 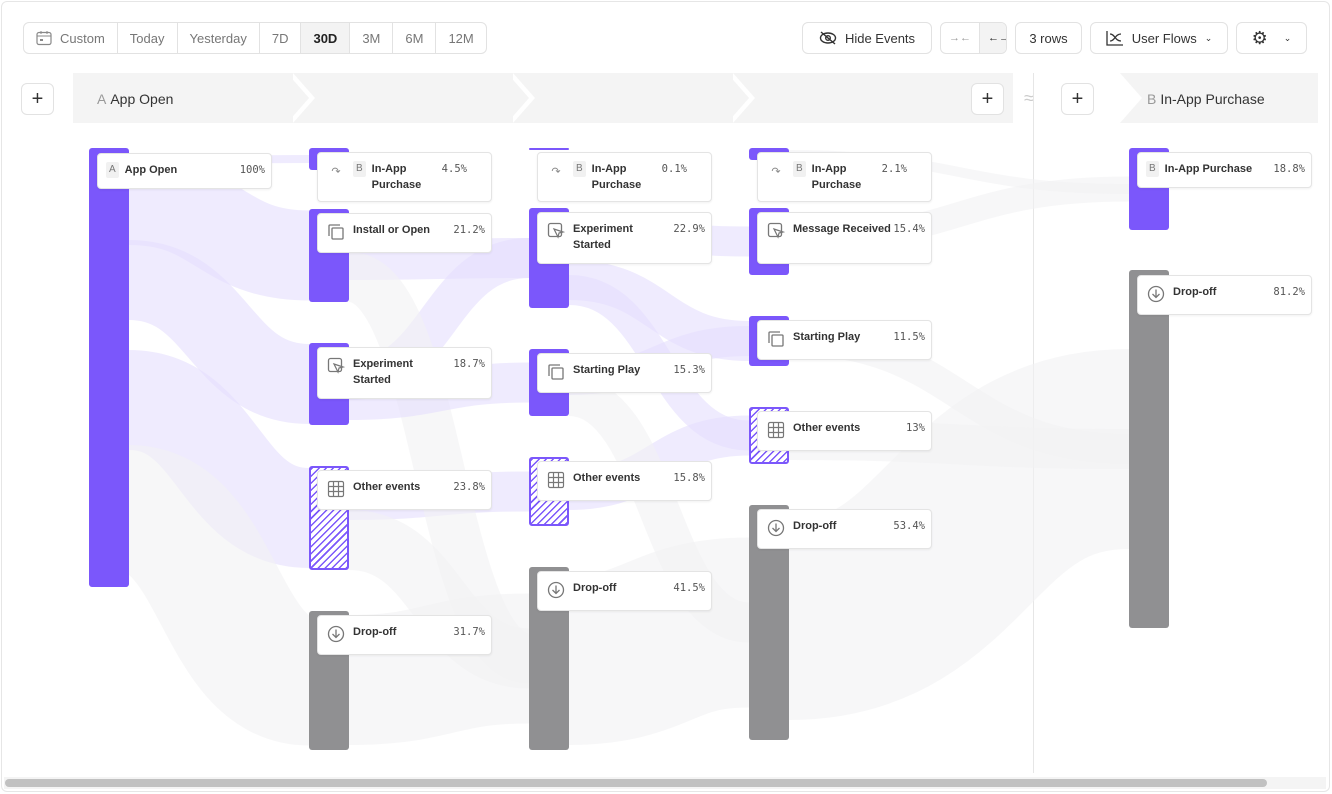 I want to click on node-label: Message Received, so click(x=842, y=229).